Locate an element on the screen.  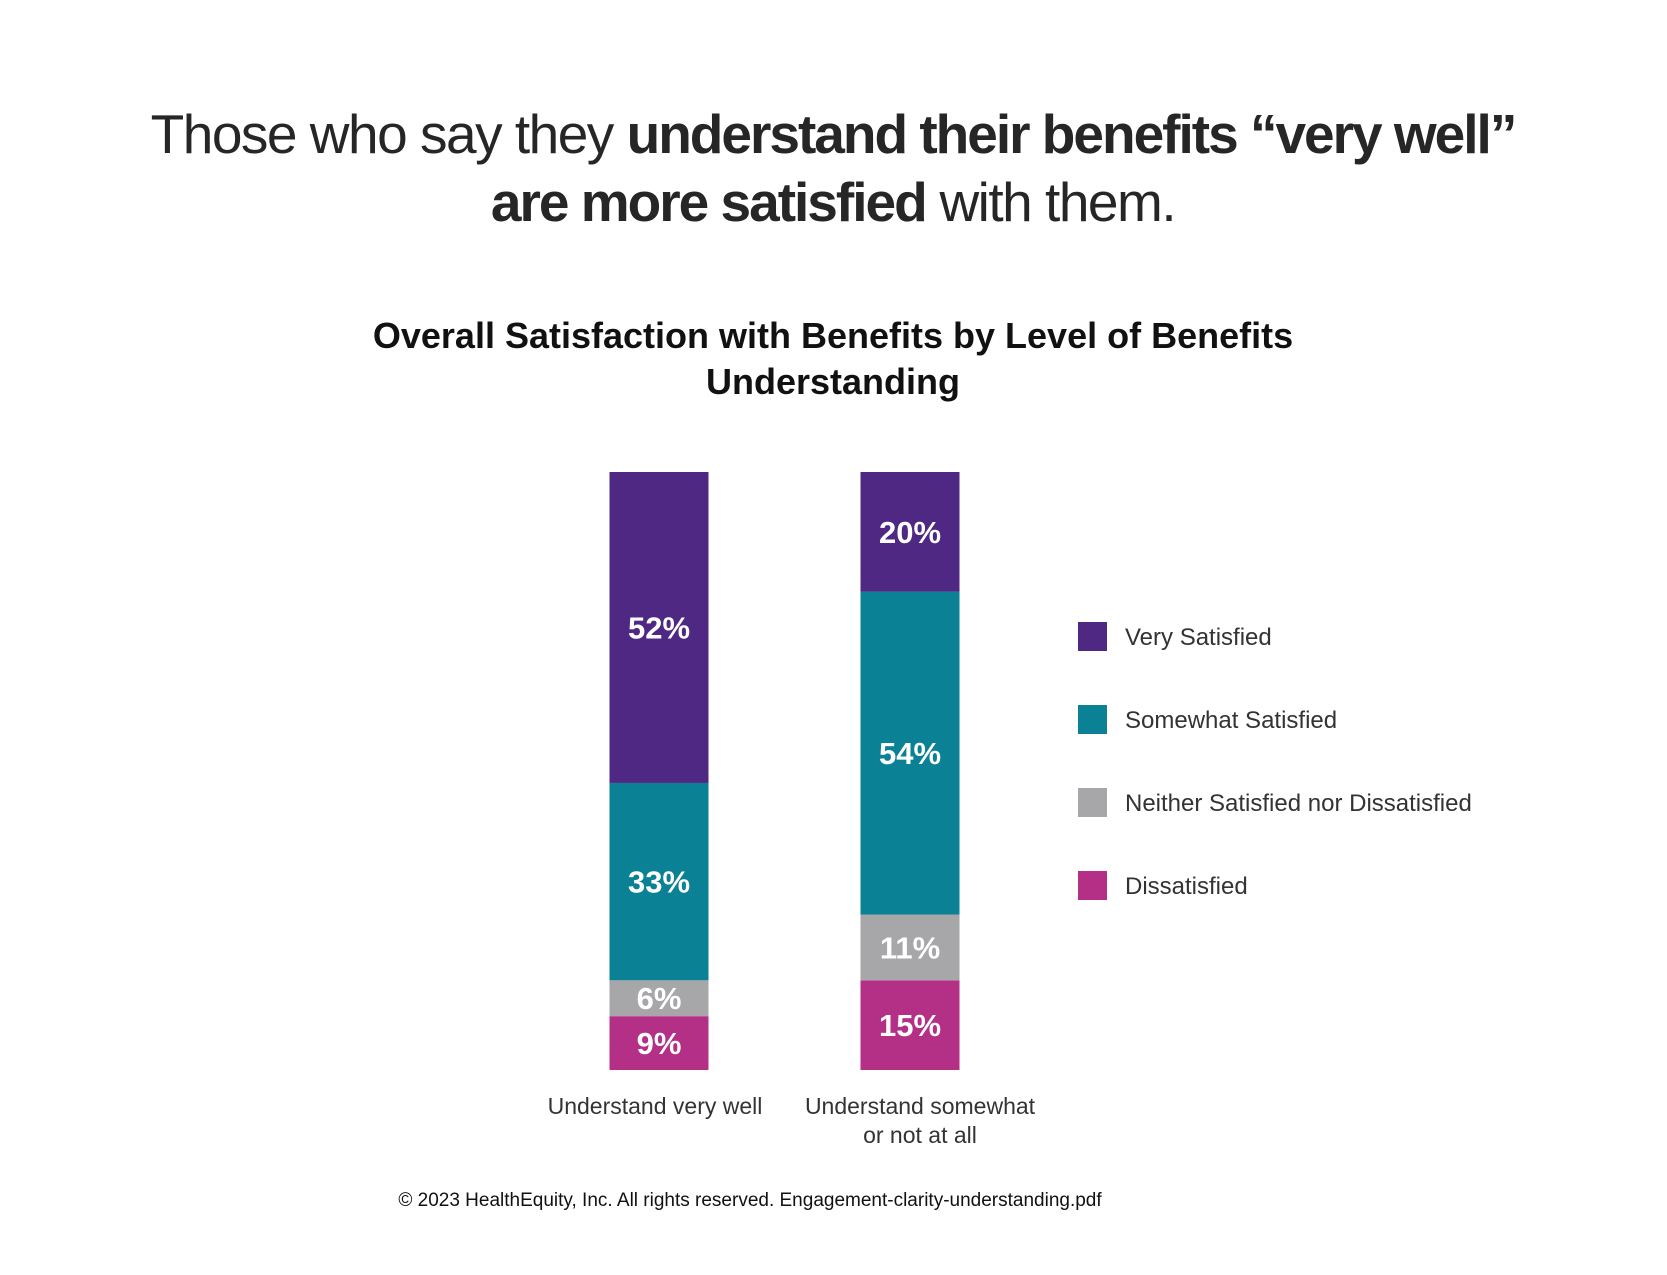
legend-label: Neither Satisfied nor Dissatisfied is located at coordinates (1298, 803).